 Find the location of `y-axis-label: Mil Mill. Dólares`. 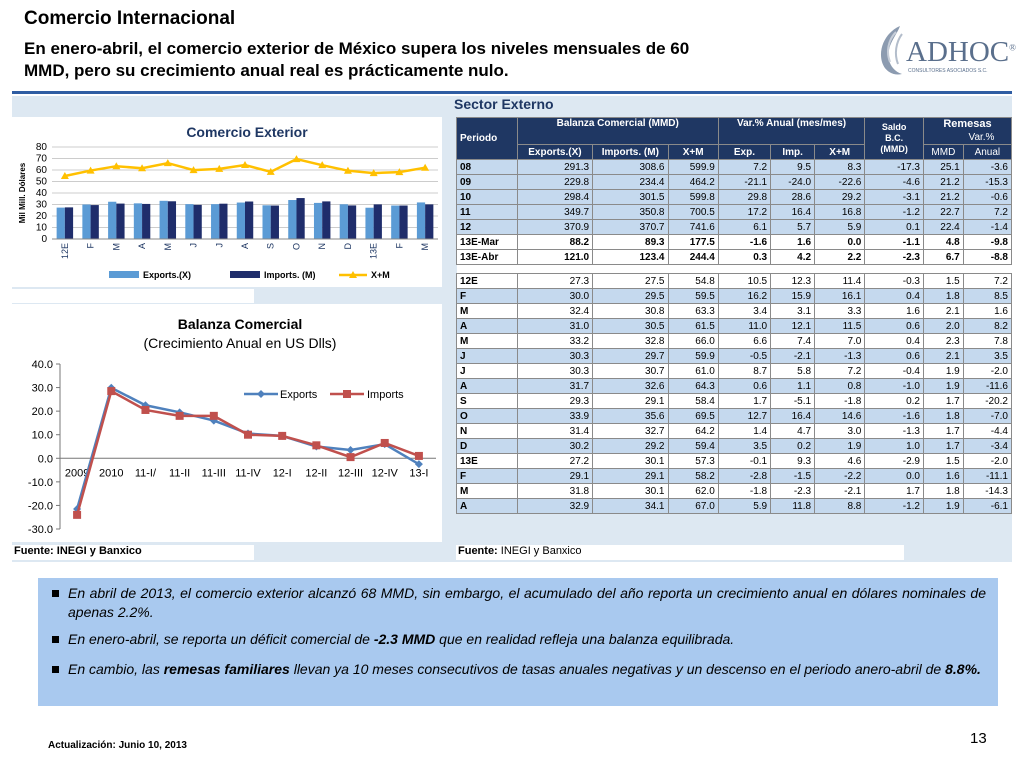

y-axis-label: Mil Mill. Dólares is located at coordinates (22, 192).